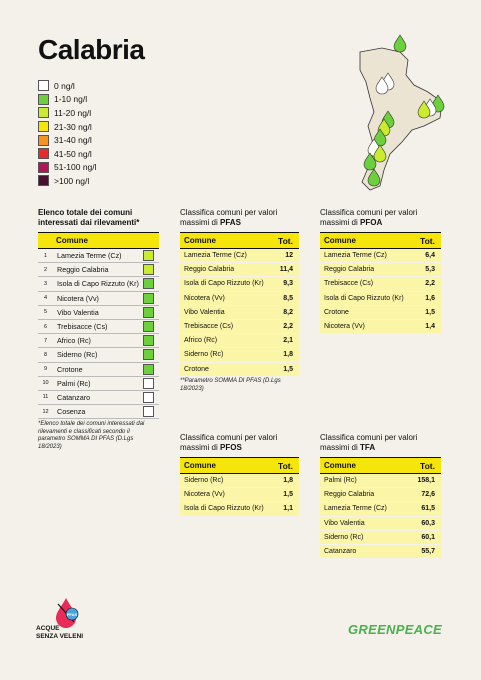  Describe the element at coordinates (45, 341) in the screenshot. I see `list-index: 7` at that location.